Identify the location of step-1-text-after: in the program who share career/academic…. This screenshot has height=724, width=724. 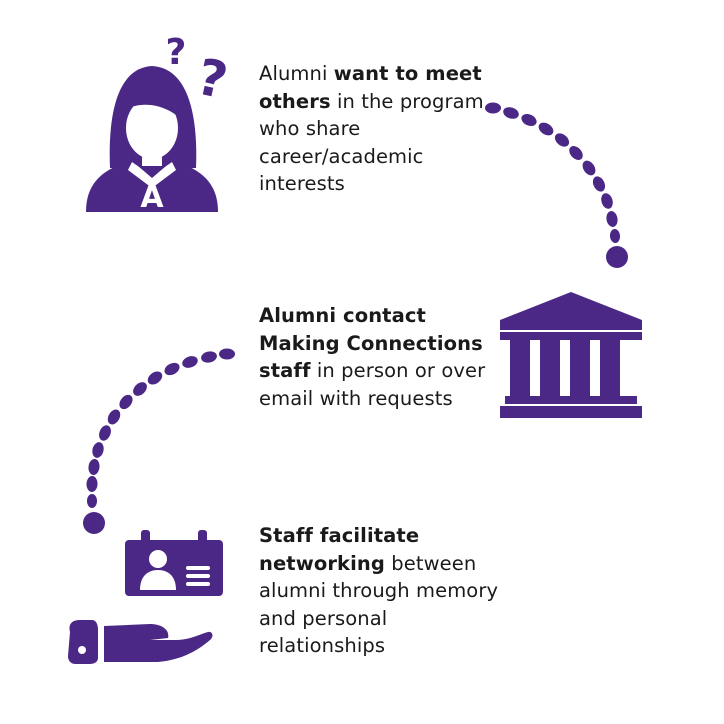
(371, 142).